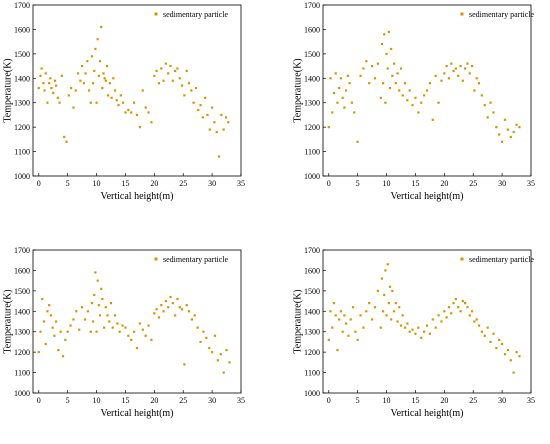 The image size is (550, 444). What do you see at coordinates (22, 393) in the screenshot?
I see `y-tick-label: 1000` at bounding box center [22, 393].